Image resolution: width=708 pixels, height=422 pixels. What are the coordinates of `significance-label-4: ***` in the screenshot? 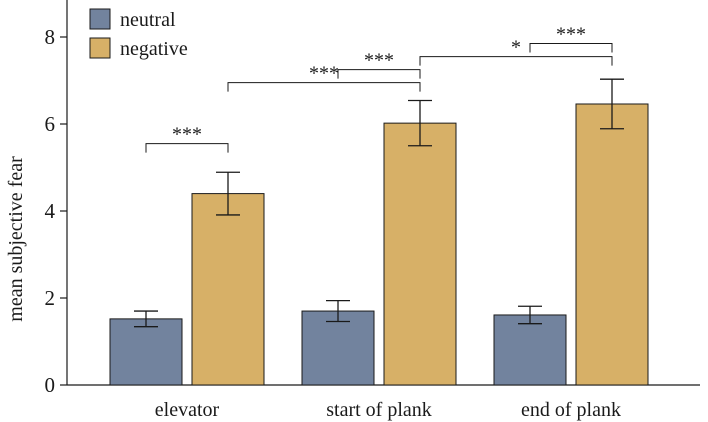 It's located at (571, 35).